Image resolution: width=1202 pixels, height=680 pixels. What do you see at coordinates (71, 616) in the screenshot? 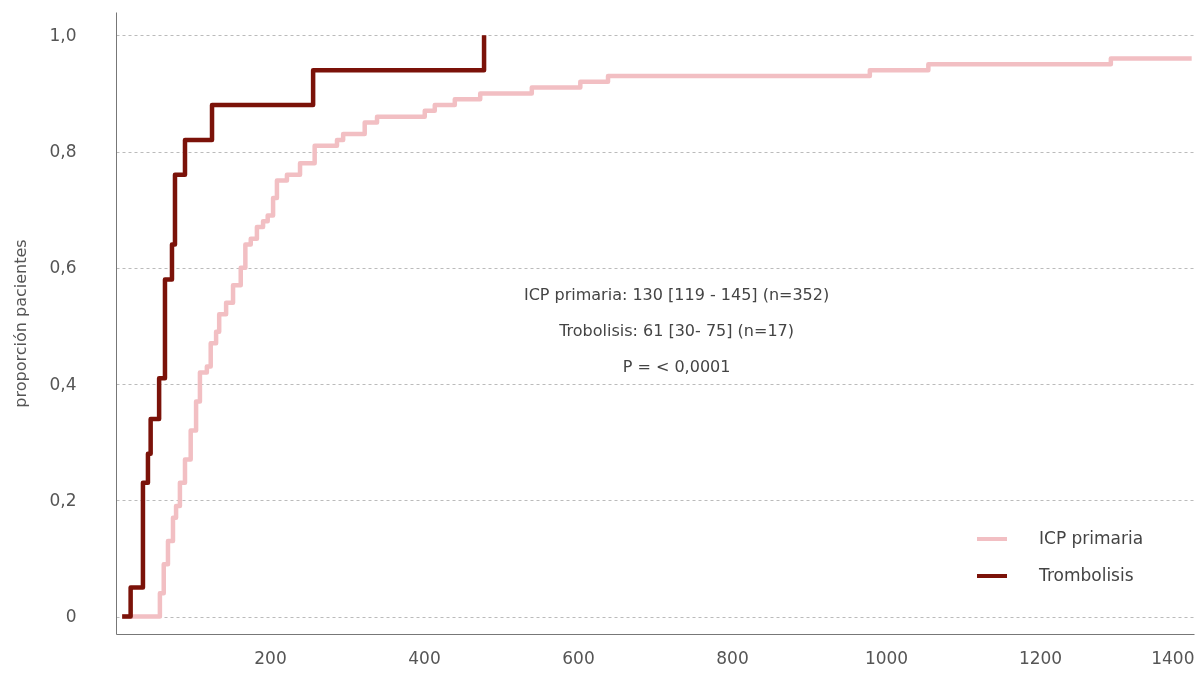
I see `y-tick-label: 0` at bounding box center [71, 616].